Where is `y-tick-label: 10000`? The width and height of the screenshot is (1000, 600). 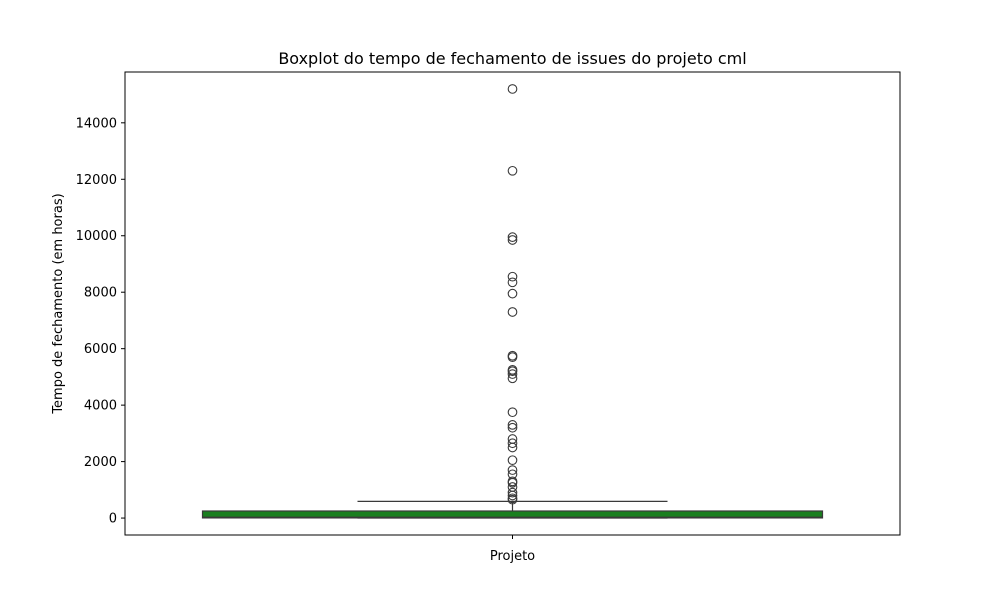 y-tick-label: 10000 is located at coordinates (96, 236).